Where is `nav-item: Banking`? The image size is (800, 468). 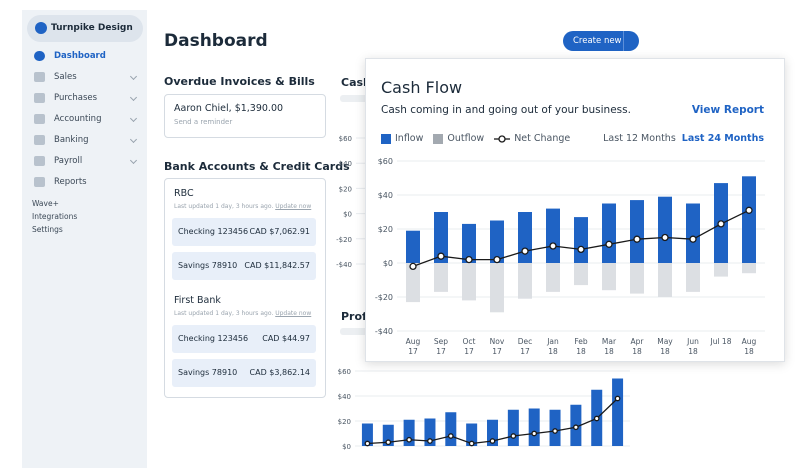
nav-item: Banking is located at coordinates (87, 140).